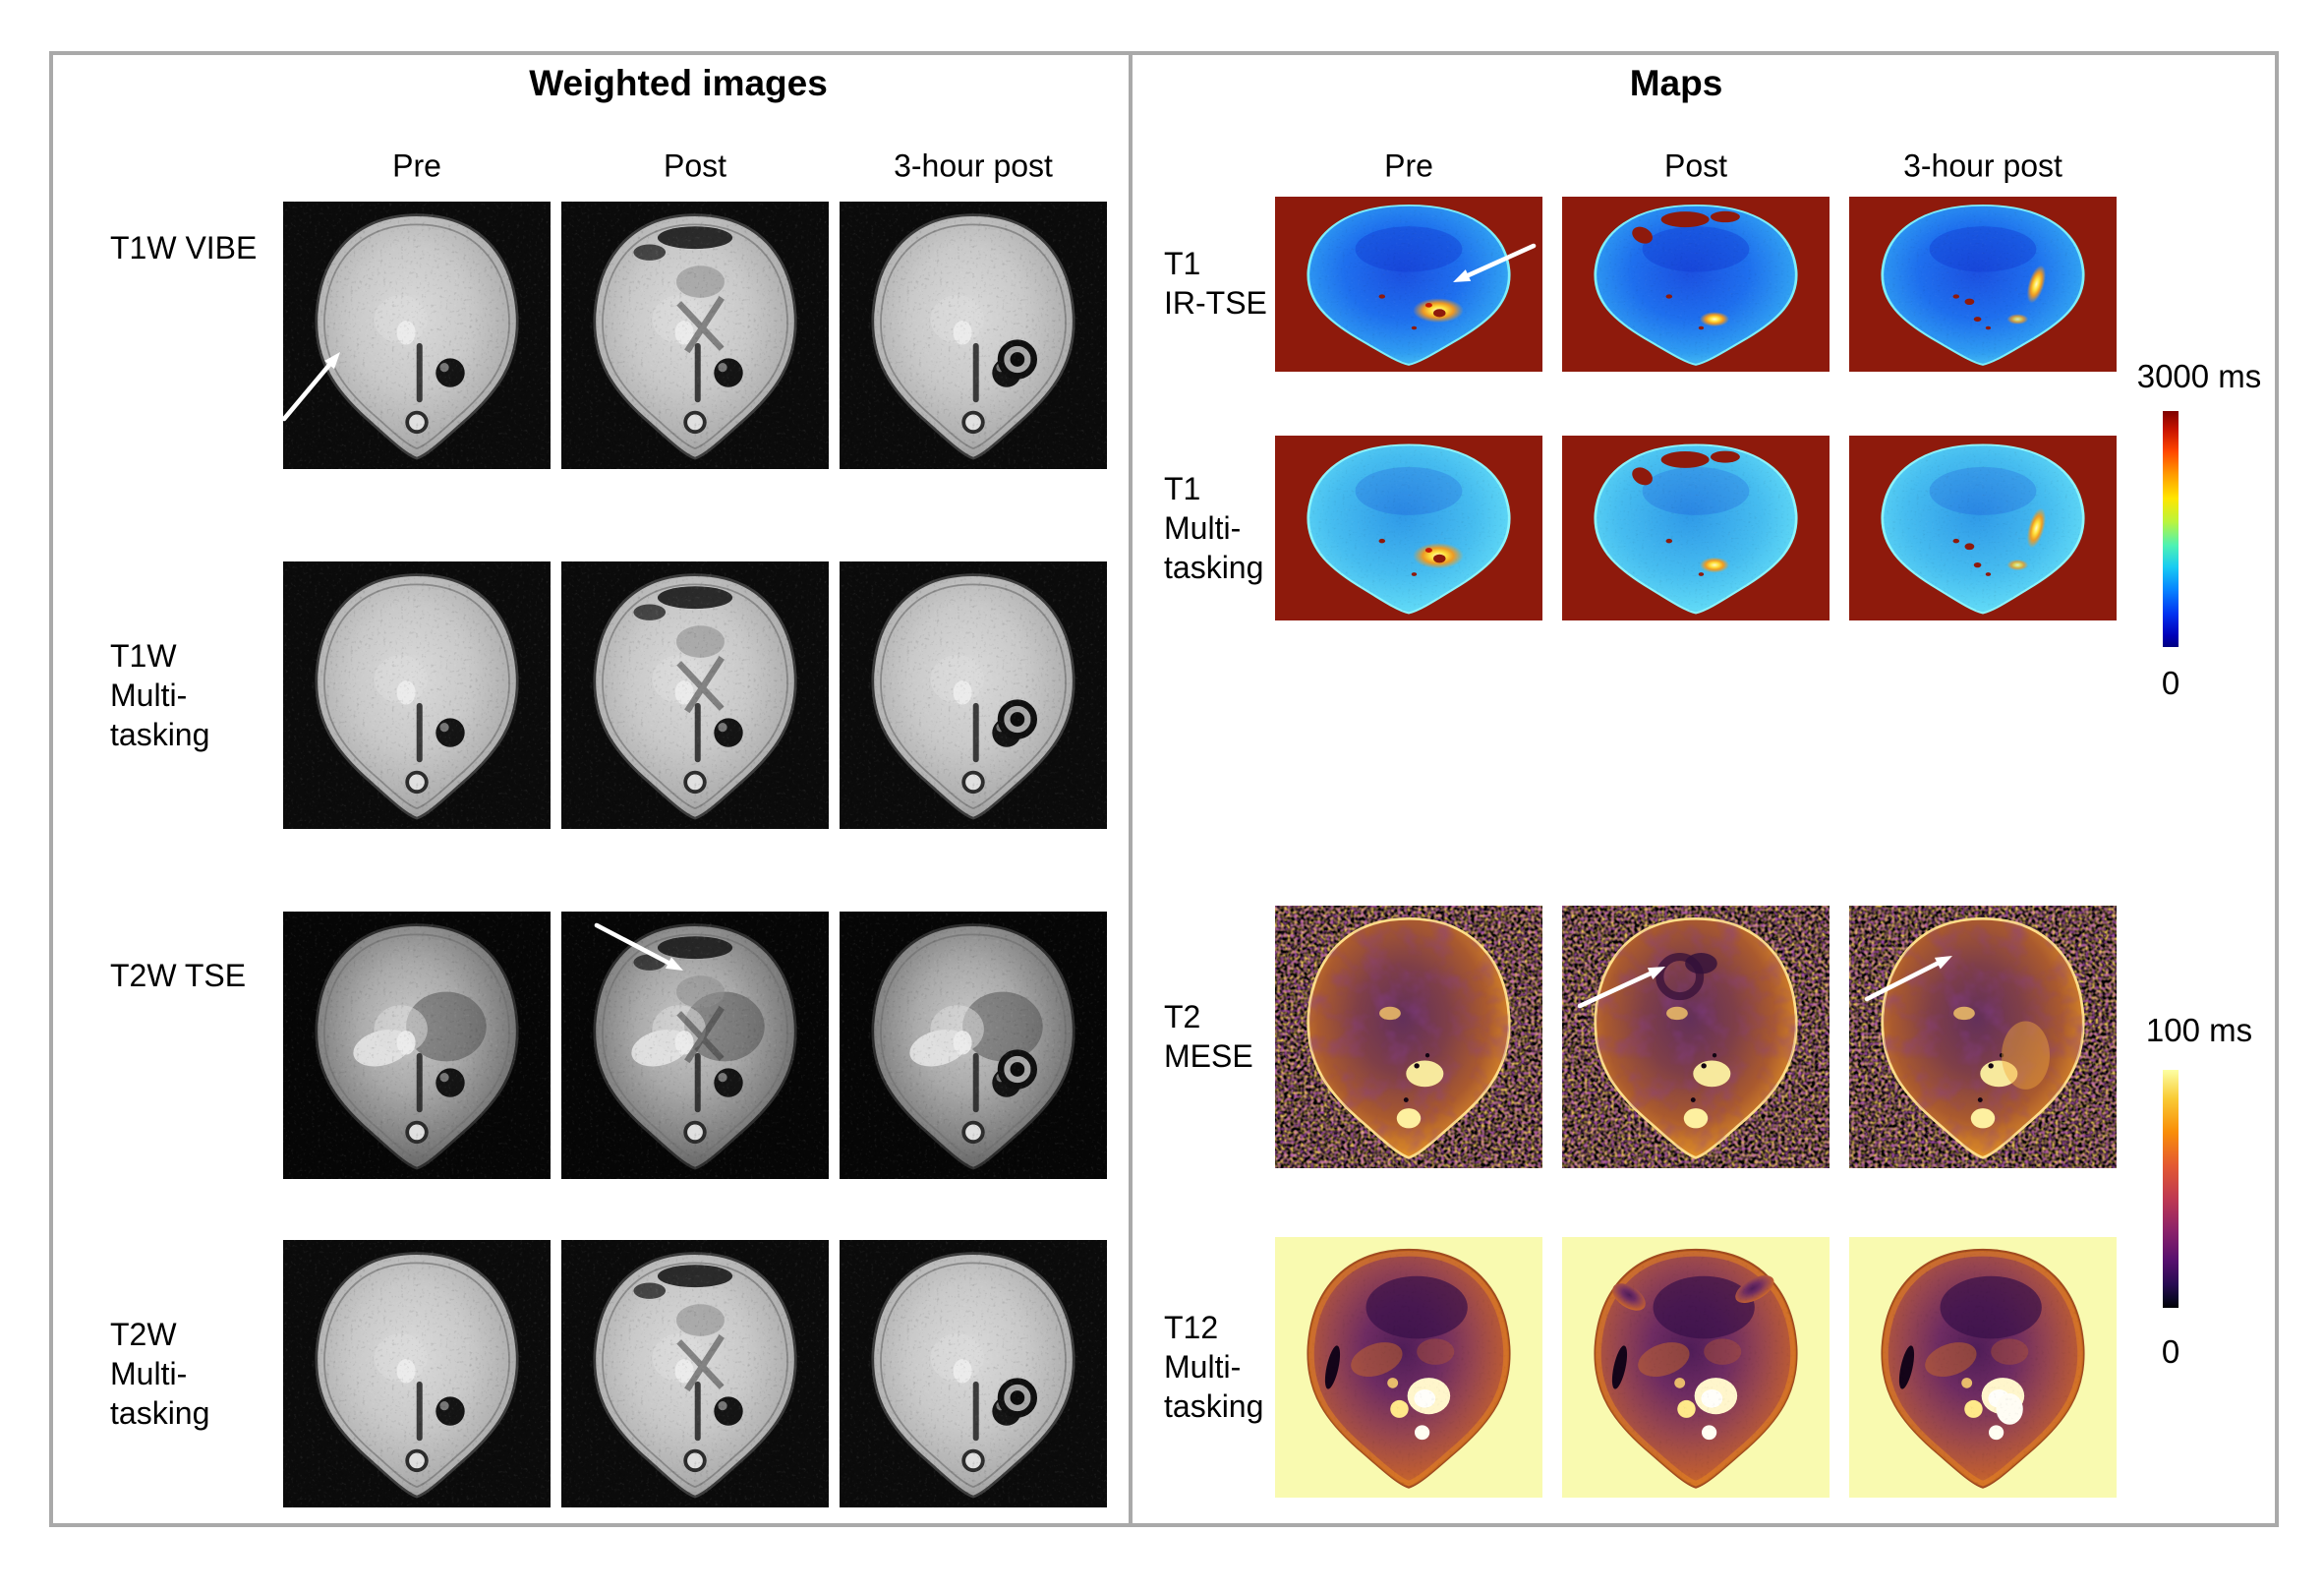 The height and width of the screenshot is (1593, 2324). Describe the element at coordinates (1131, 789) in the screenshot. I see `panel-divider` at that location.